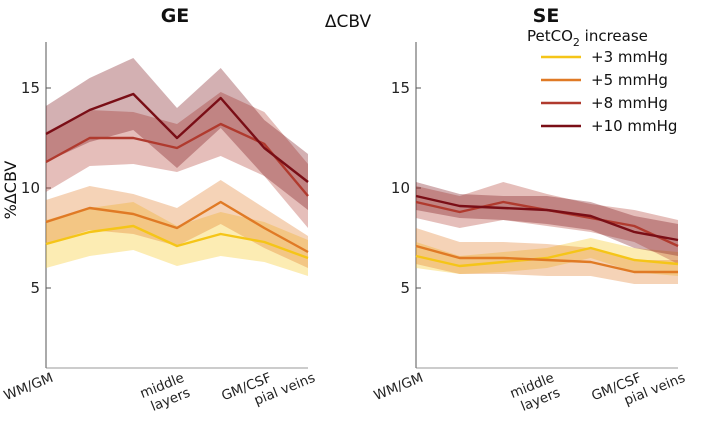 Image resolution: width=703 pixels, height=421 pixels. I want to click on legend-title: PetCO2 increase, so click(587, 38).